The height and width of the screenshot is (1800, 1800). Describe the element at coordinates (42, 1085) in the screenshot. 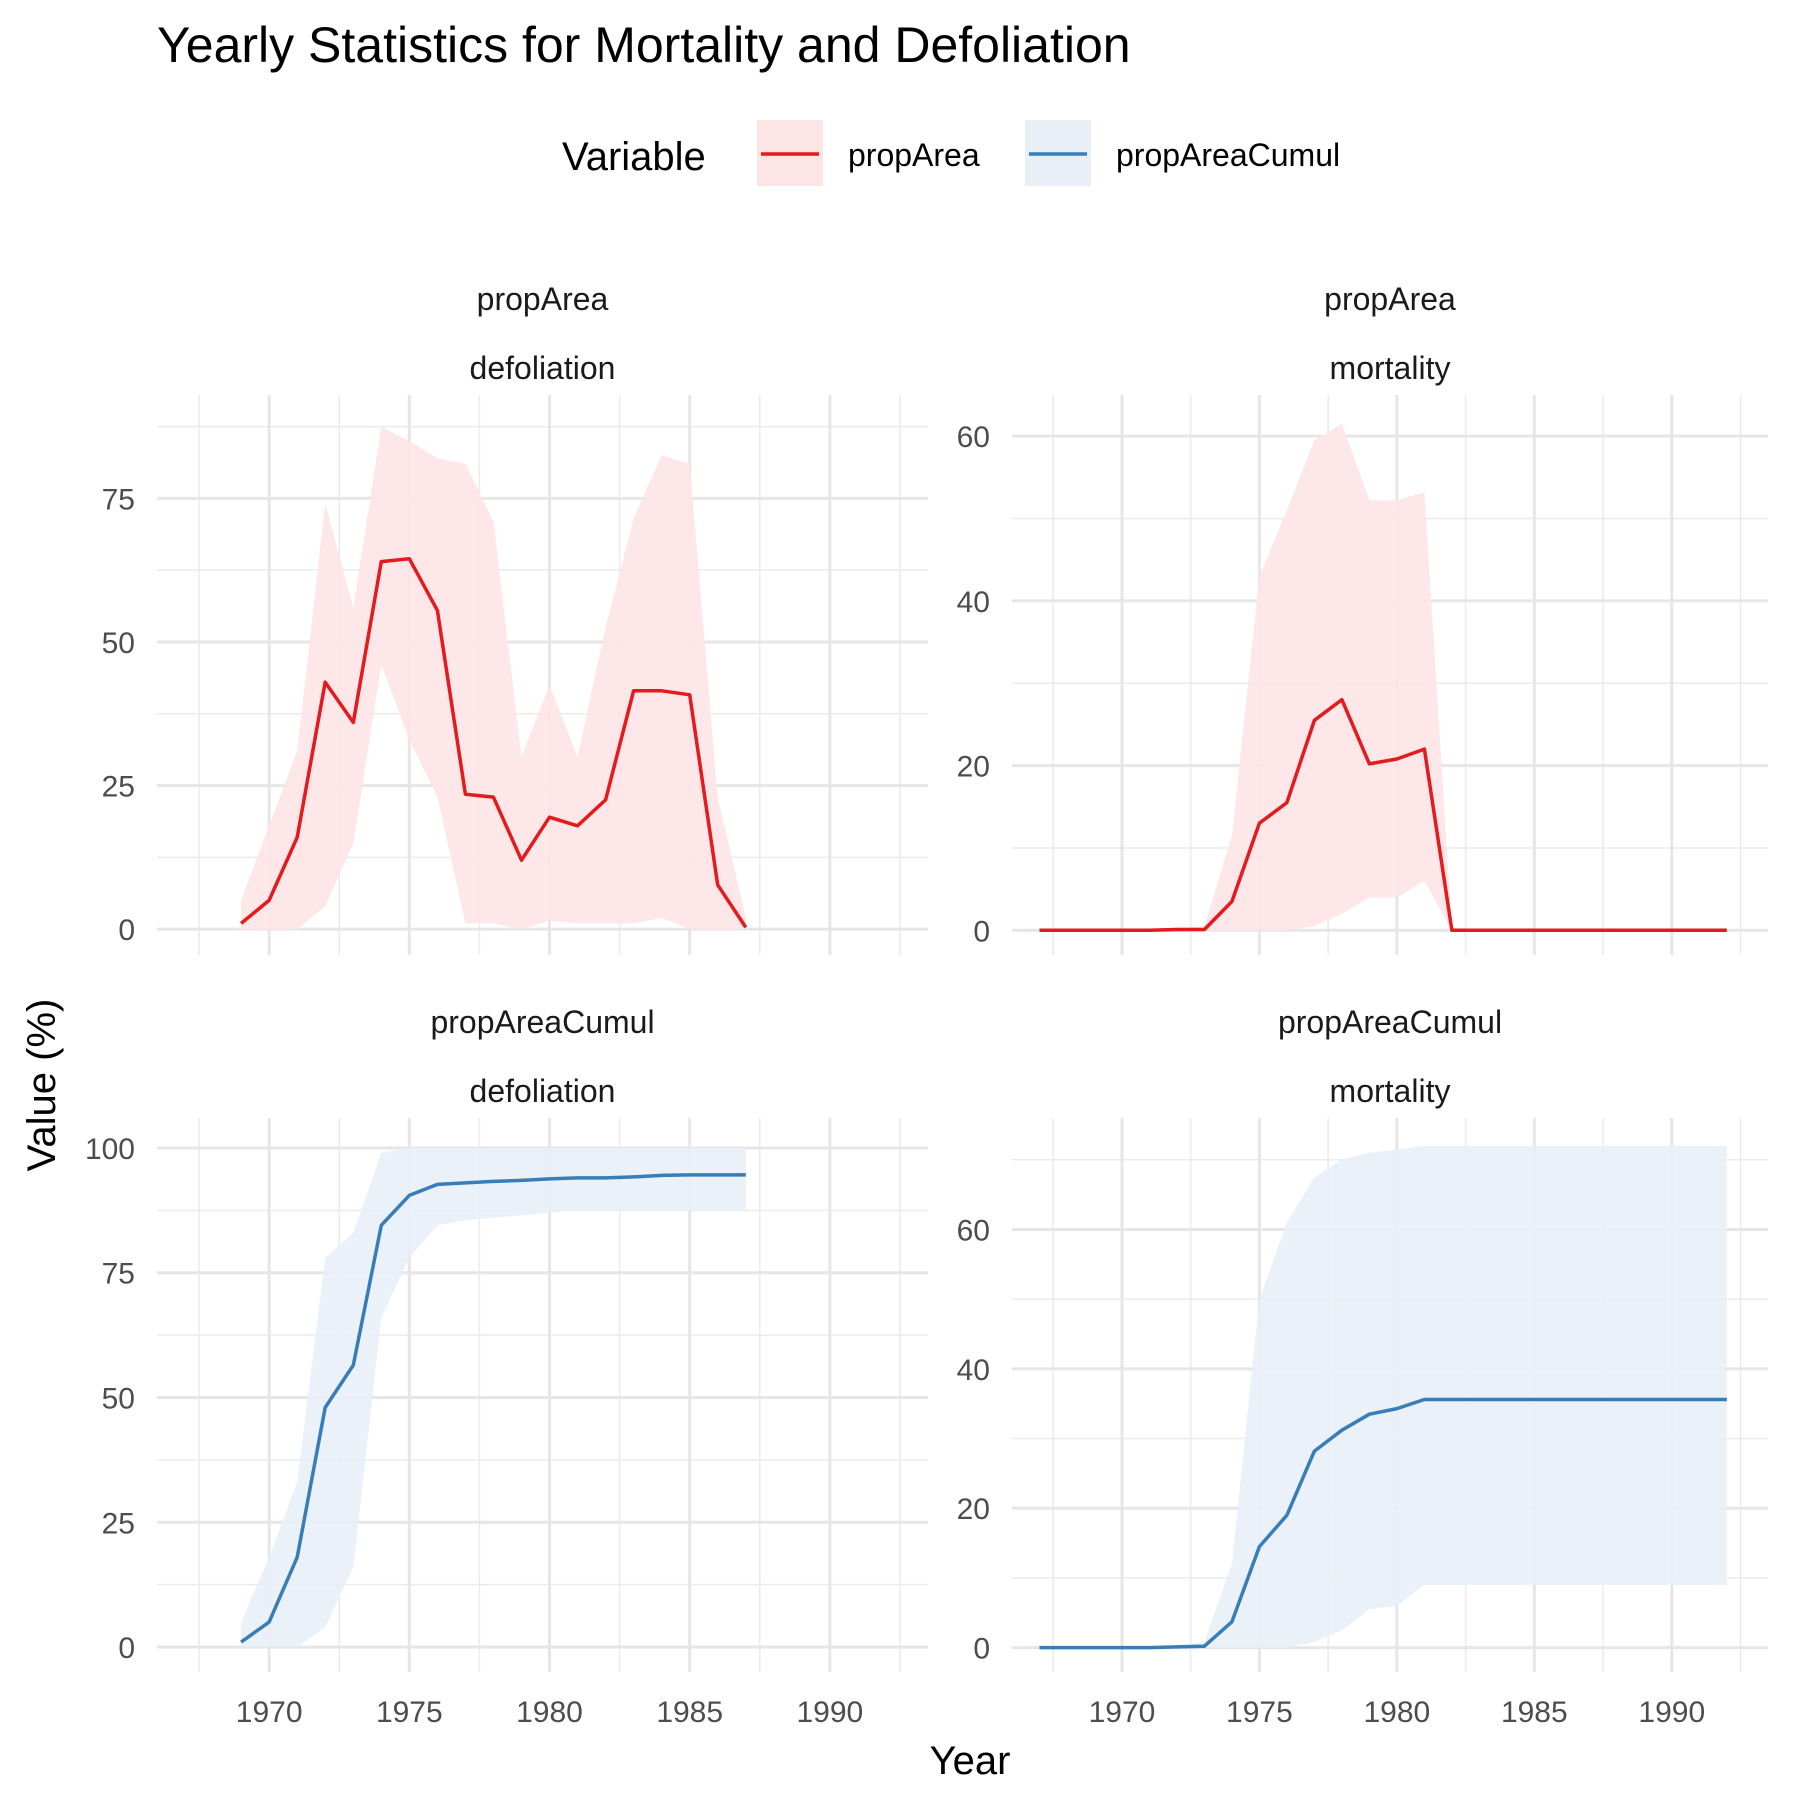

I see `y-axis-label: Value (%)` at that location.